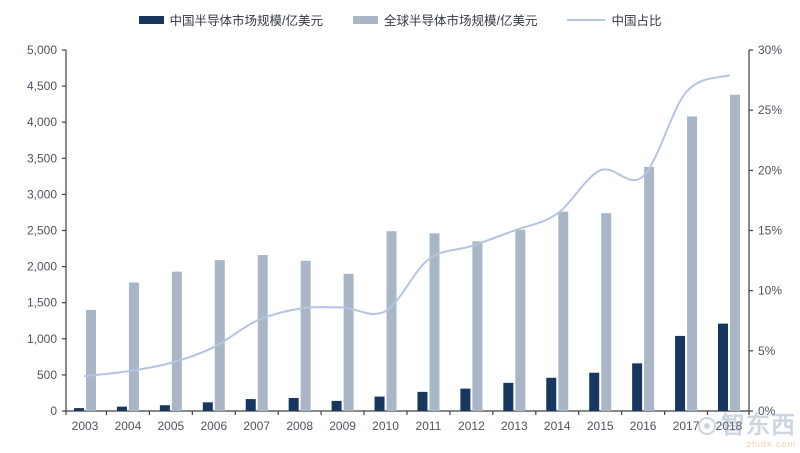 Image resolution: width=800 pixels, height=453 pixels. What do you see at coordinates (767, 351) in the screenshot?
I see `right-axis-label: 5%` at bounding box center [767, 351].